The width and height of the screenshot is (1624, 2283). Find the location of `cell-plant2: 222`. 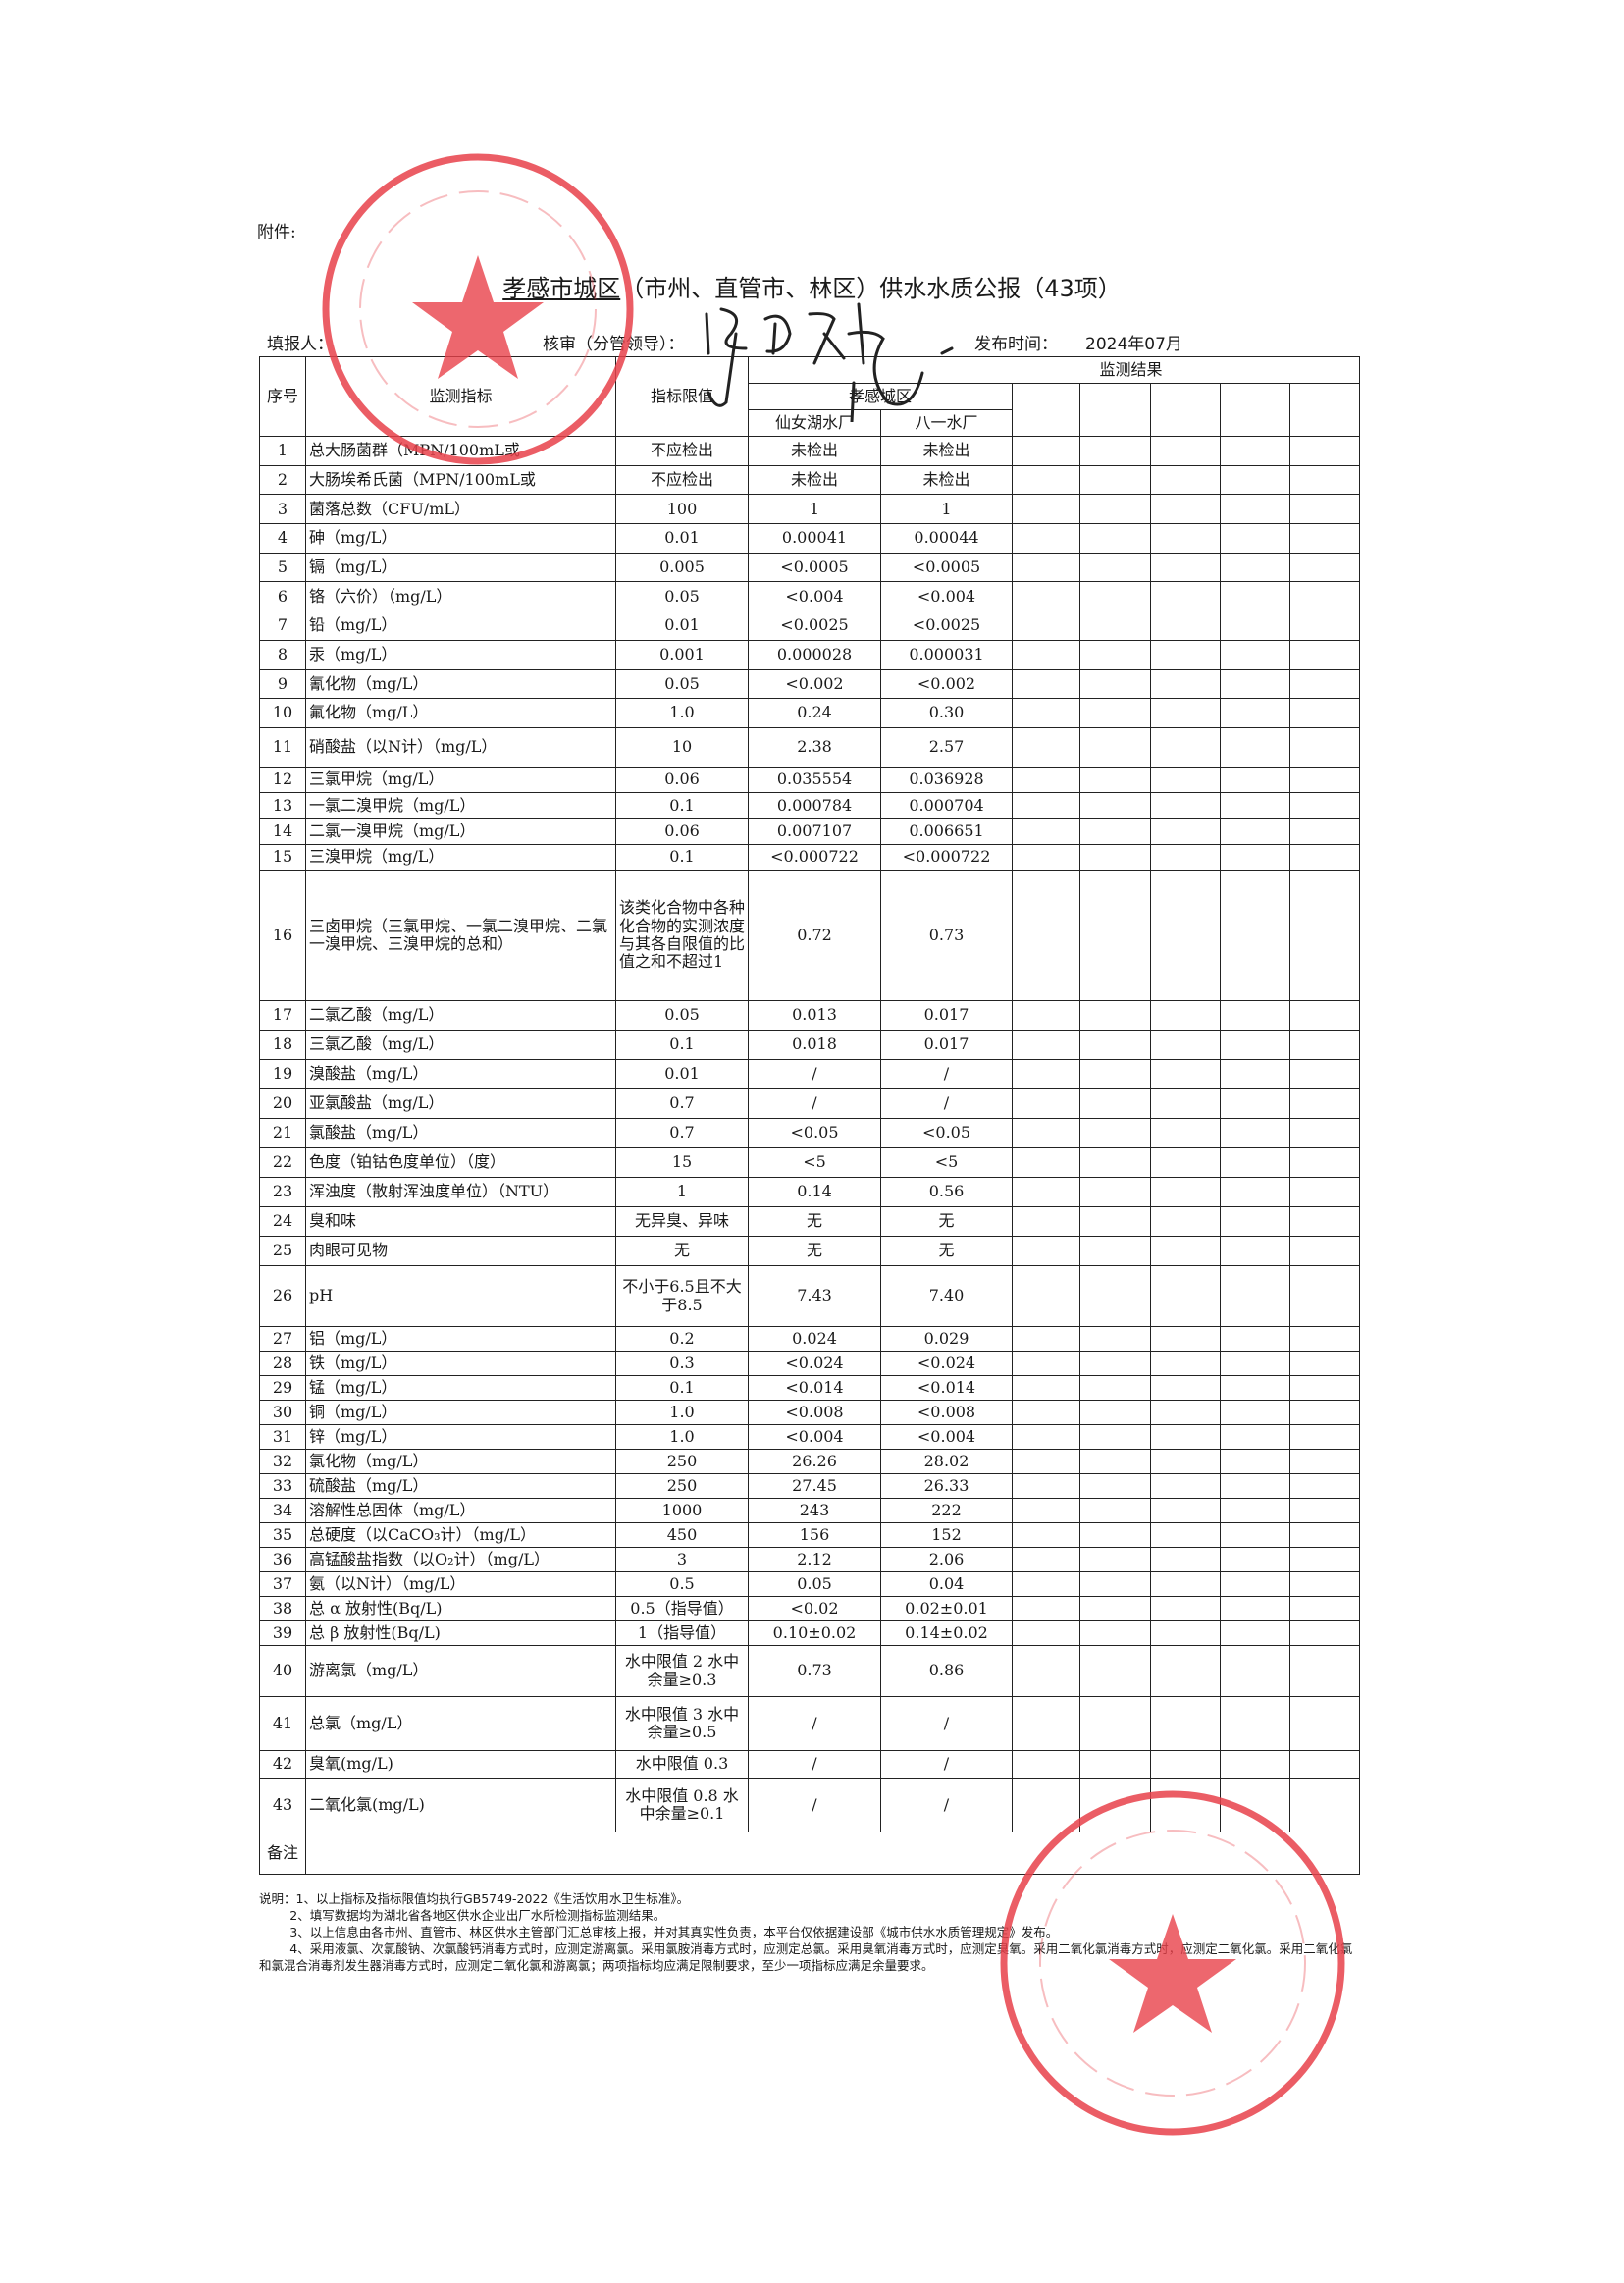

cell-plant2: 222 is located at coordinates (946, 1511).